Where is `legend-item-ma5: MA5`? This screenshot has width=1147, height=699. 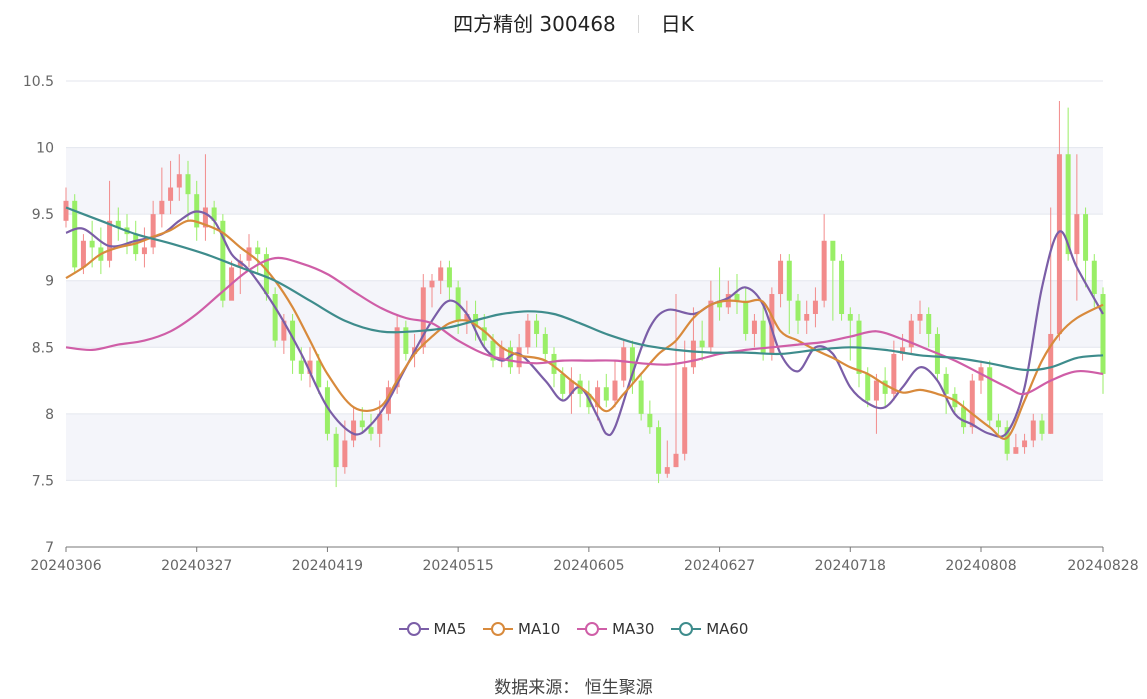 legend-item-ma5: MA5 is located at coordinates (432, 629).